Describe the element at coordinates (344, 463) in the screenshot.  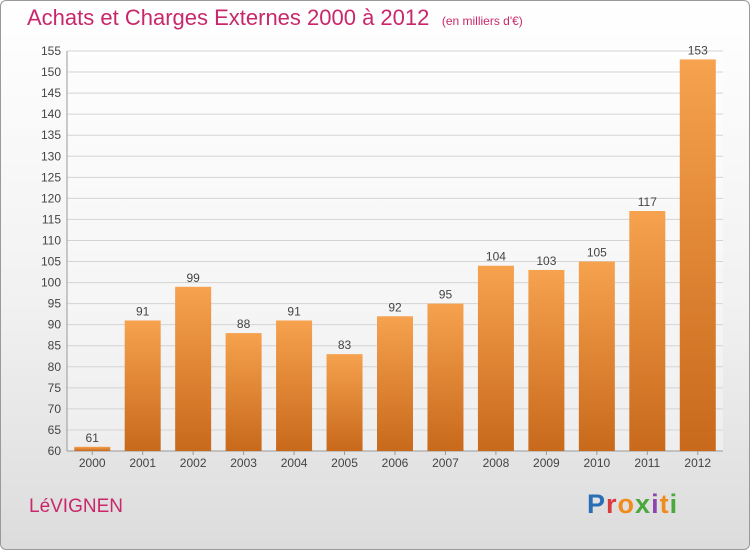
I see `x-tick-label: 2005` at that location.